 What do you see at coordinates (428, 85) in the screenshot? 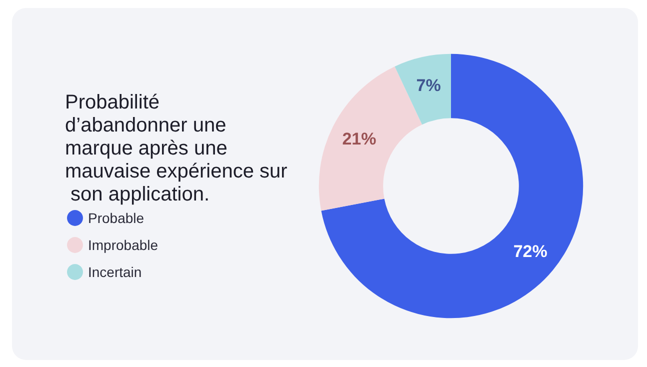
I see `data-label: 7%` at bounding box center [428, 85].